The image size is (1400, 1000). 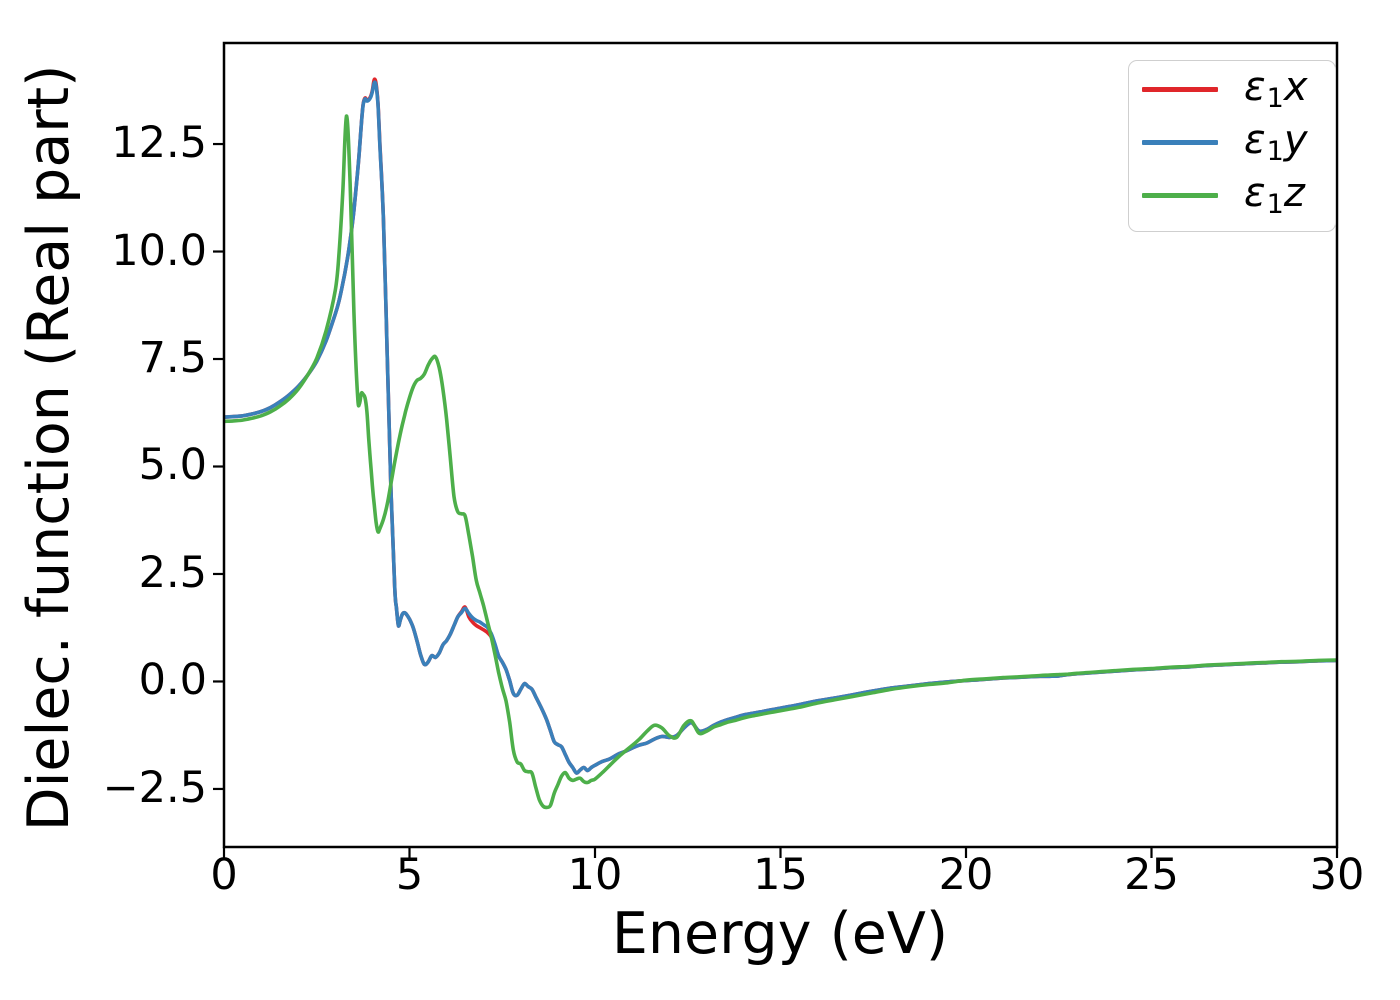 I want to click on y-tick-label: 5.0, so click(x=172, y=465).